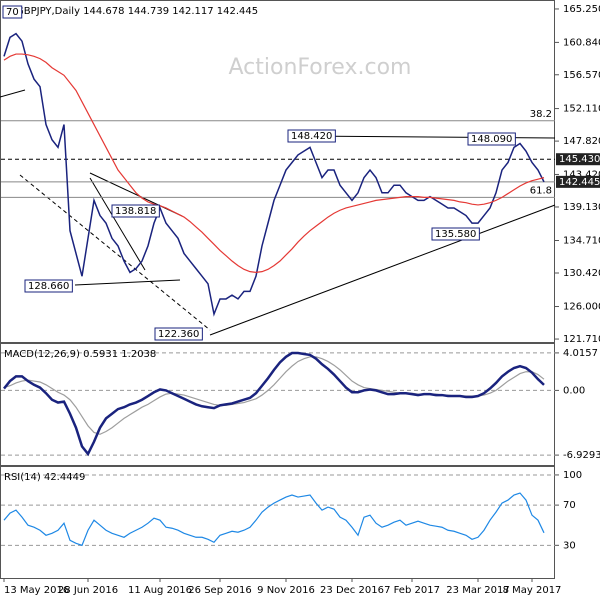 The width and height of the screenshot is (600, 600). I want to click on annotation-label: 148.090, so click(491, 139).